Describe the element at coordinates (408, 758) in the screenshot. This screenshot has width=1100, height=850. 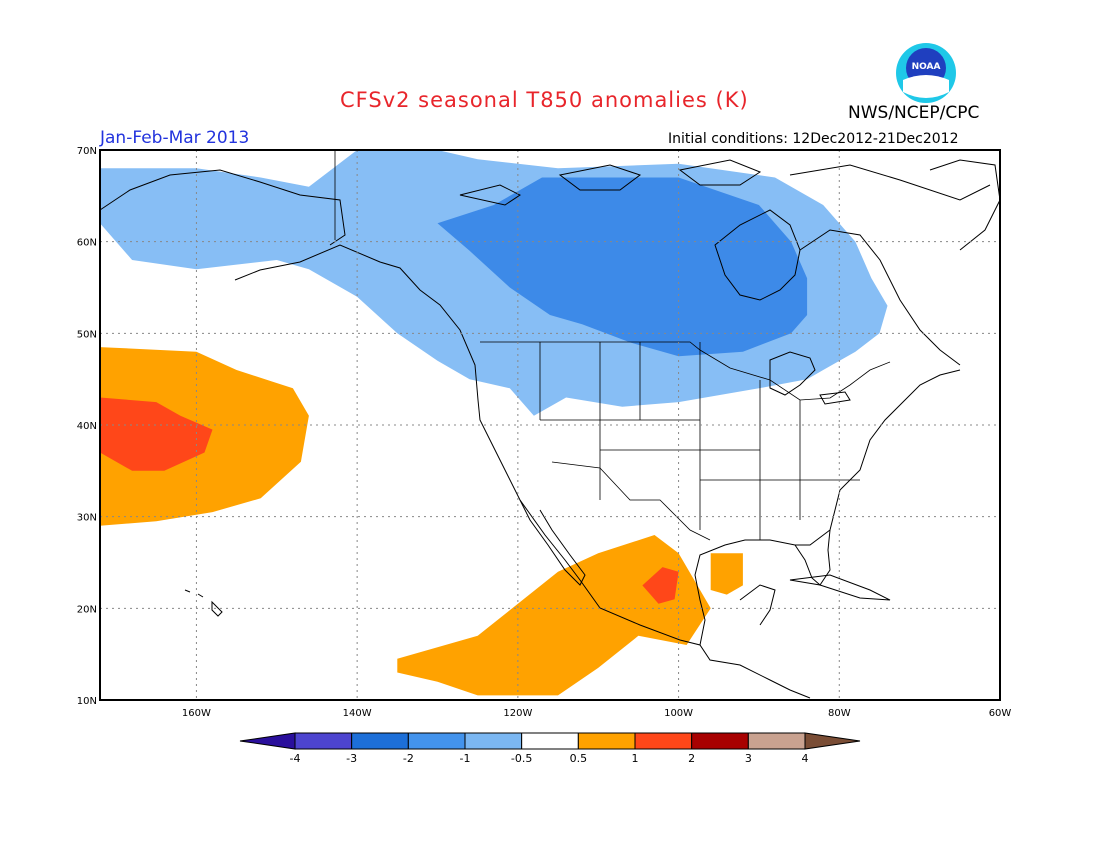
I see `colorbar-label: -2` at that location.